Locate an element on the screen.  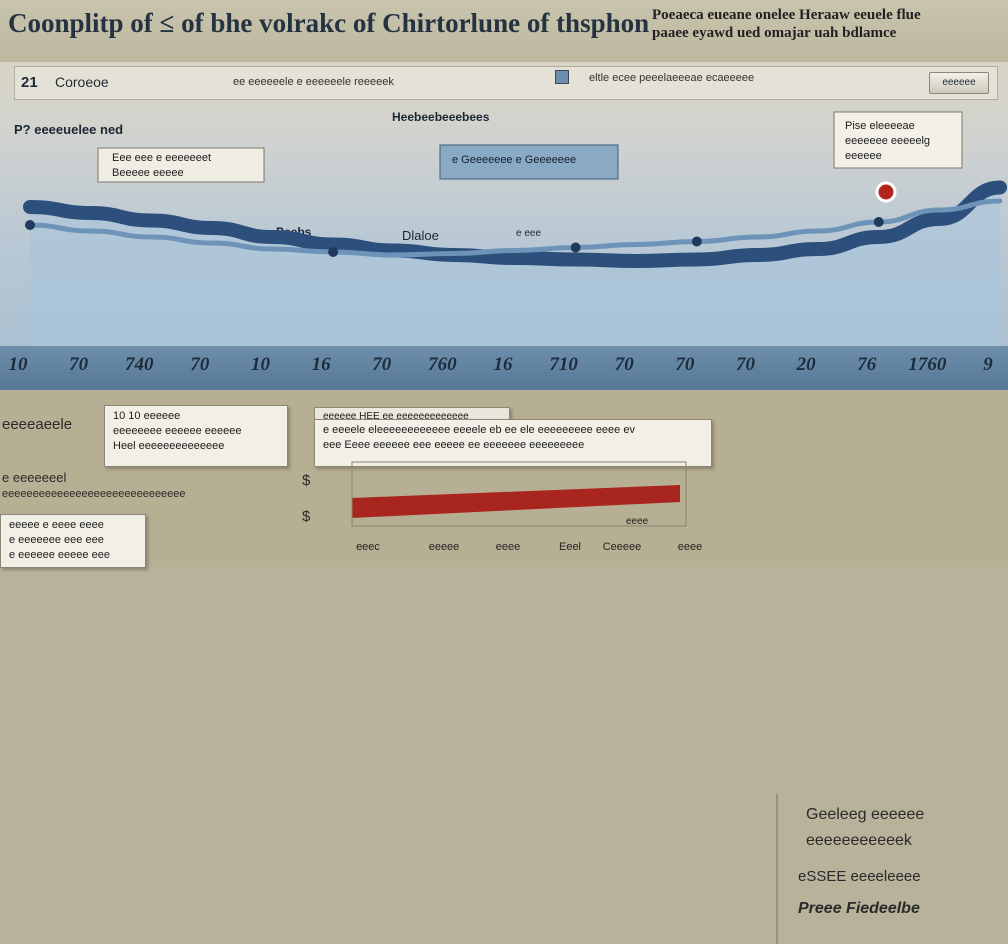
card-line: e eeeeee eeeee eee is located at coordinates (59, 555).